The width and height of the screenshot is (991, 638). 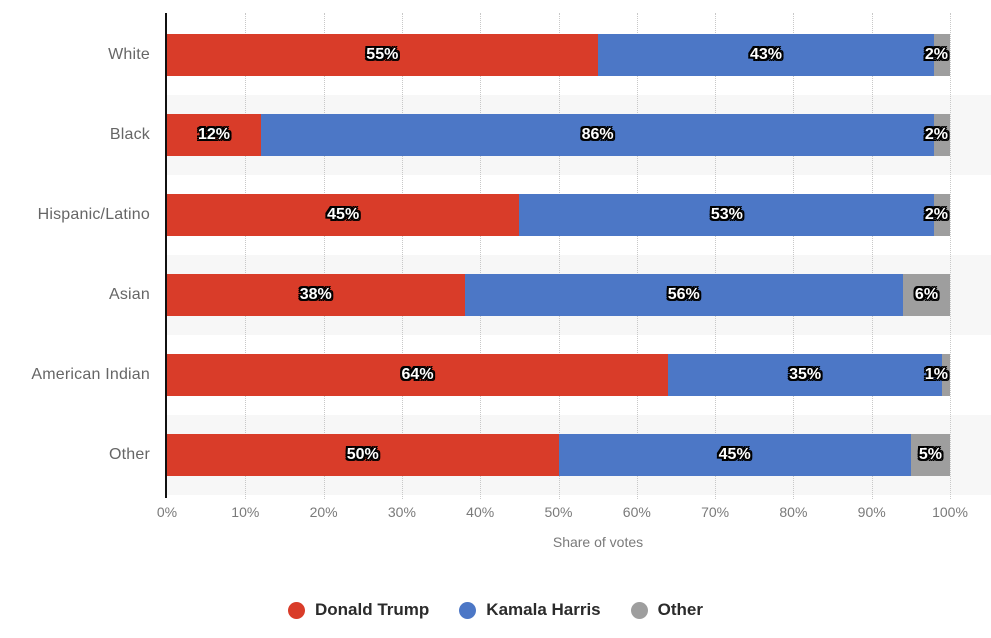 I want to click on bar-row: 12% 86% 2%, so click(x=558, y=135).